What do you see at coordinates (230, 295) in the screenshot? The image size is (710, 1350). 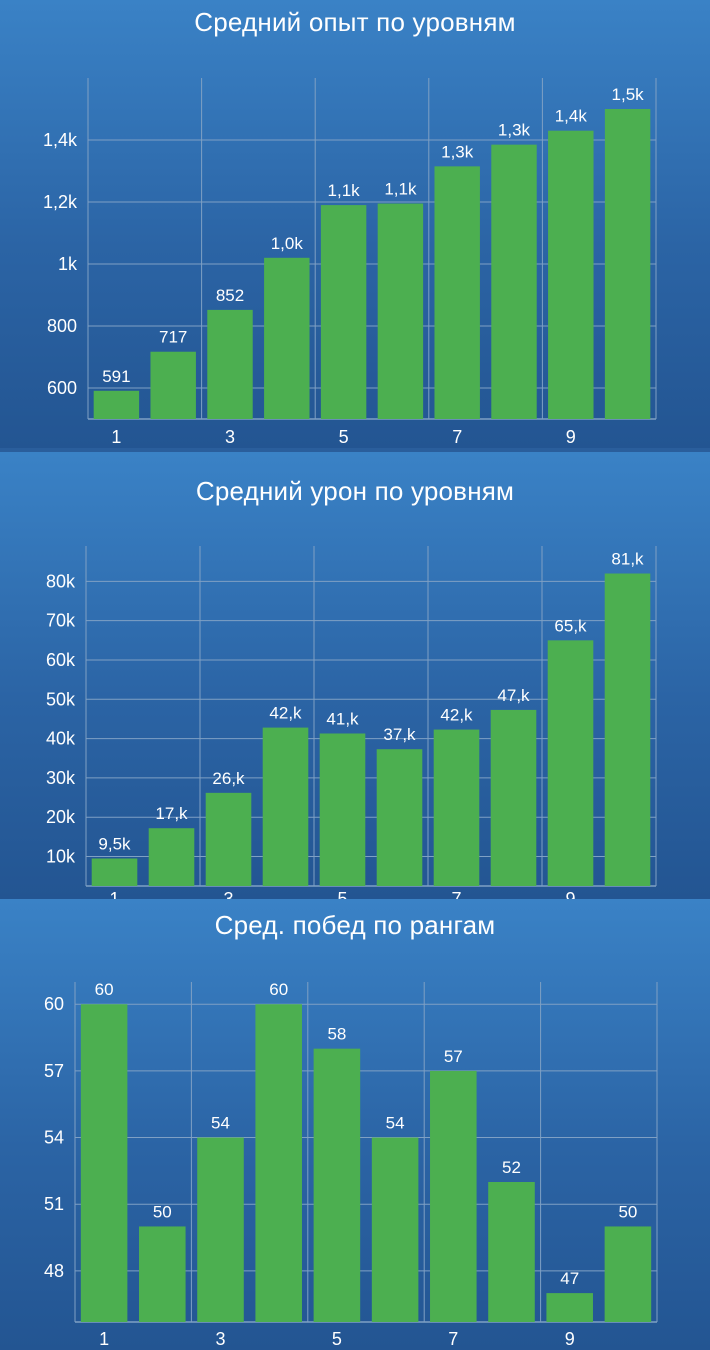 I see `data-label: 852` at bounding box center [230, 295].